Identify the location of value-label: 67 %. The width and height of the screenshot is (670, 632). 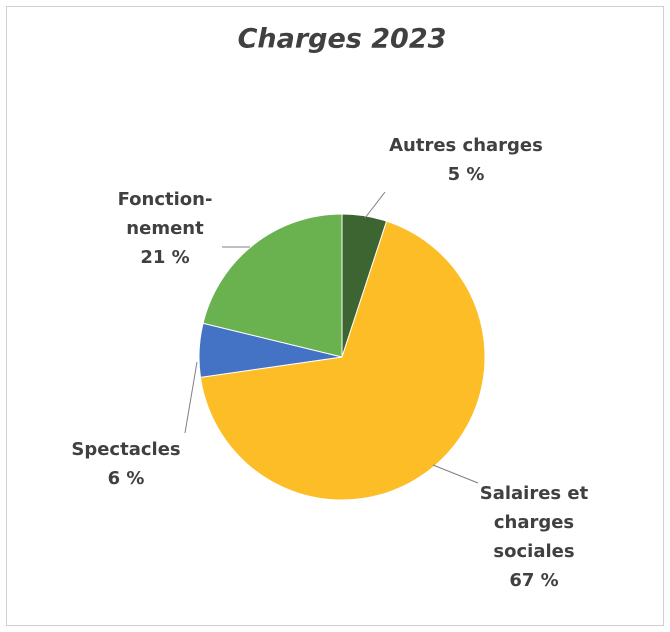
(533, 580).